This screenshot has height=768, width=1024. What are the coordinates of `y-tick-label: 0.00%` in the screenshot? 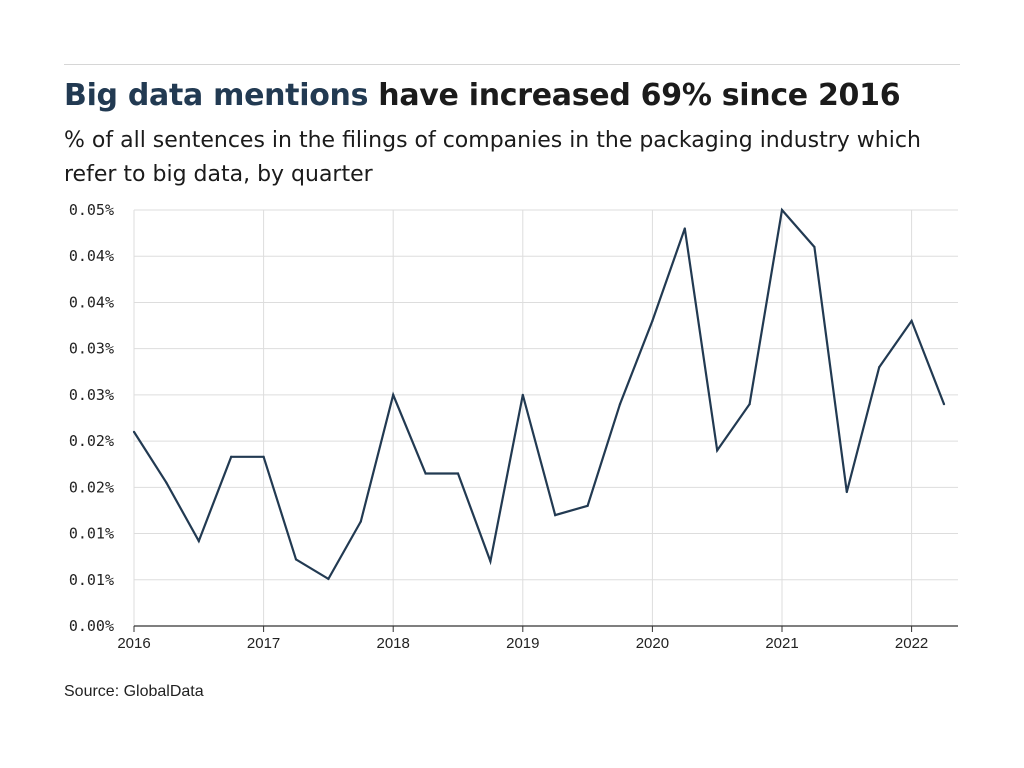 It's located at (91, 626).